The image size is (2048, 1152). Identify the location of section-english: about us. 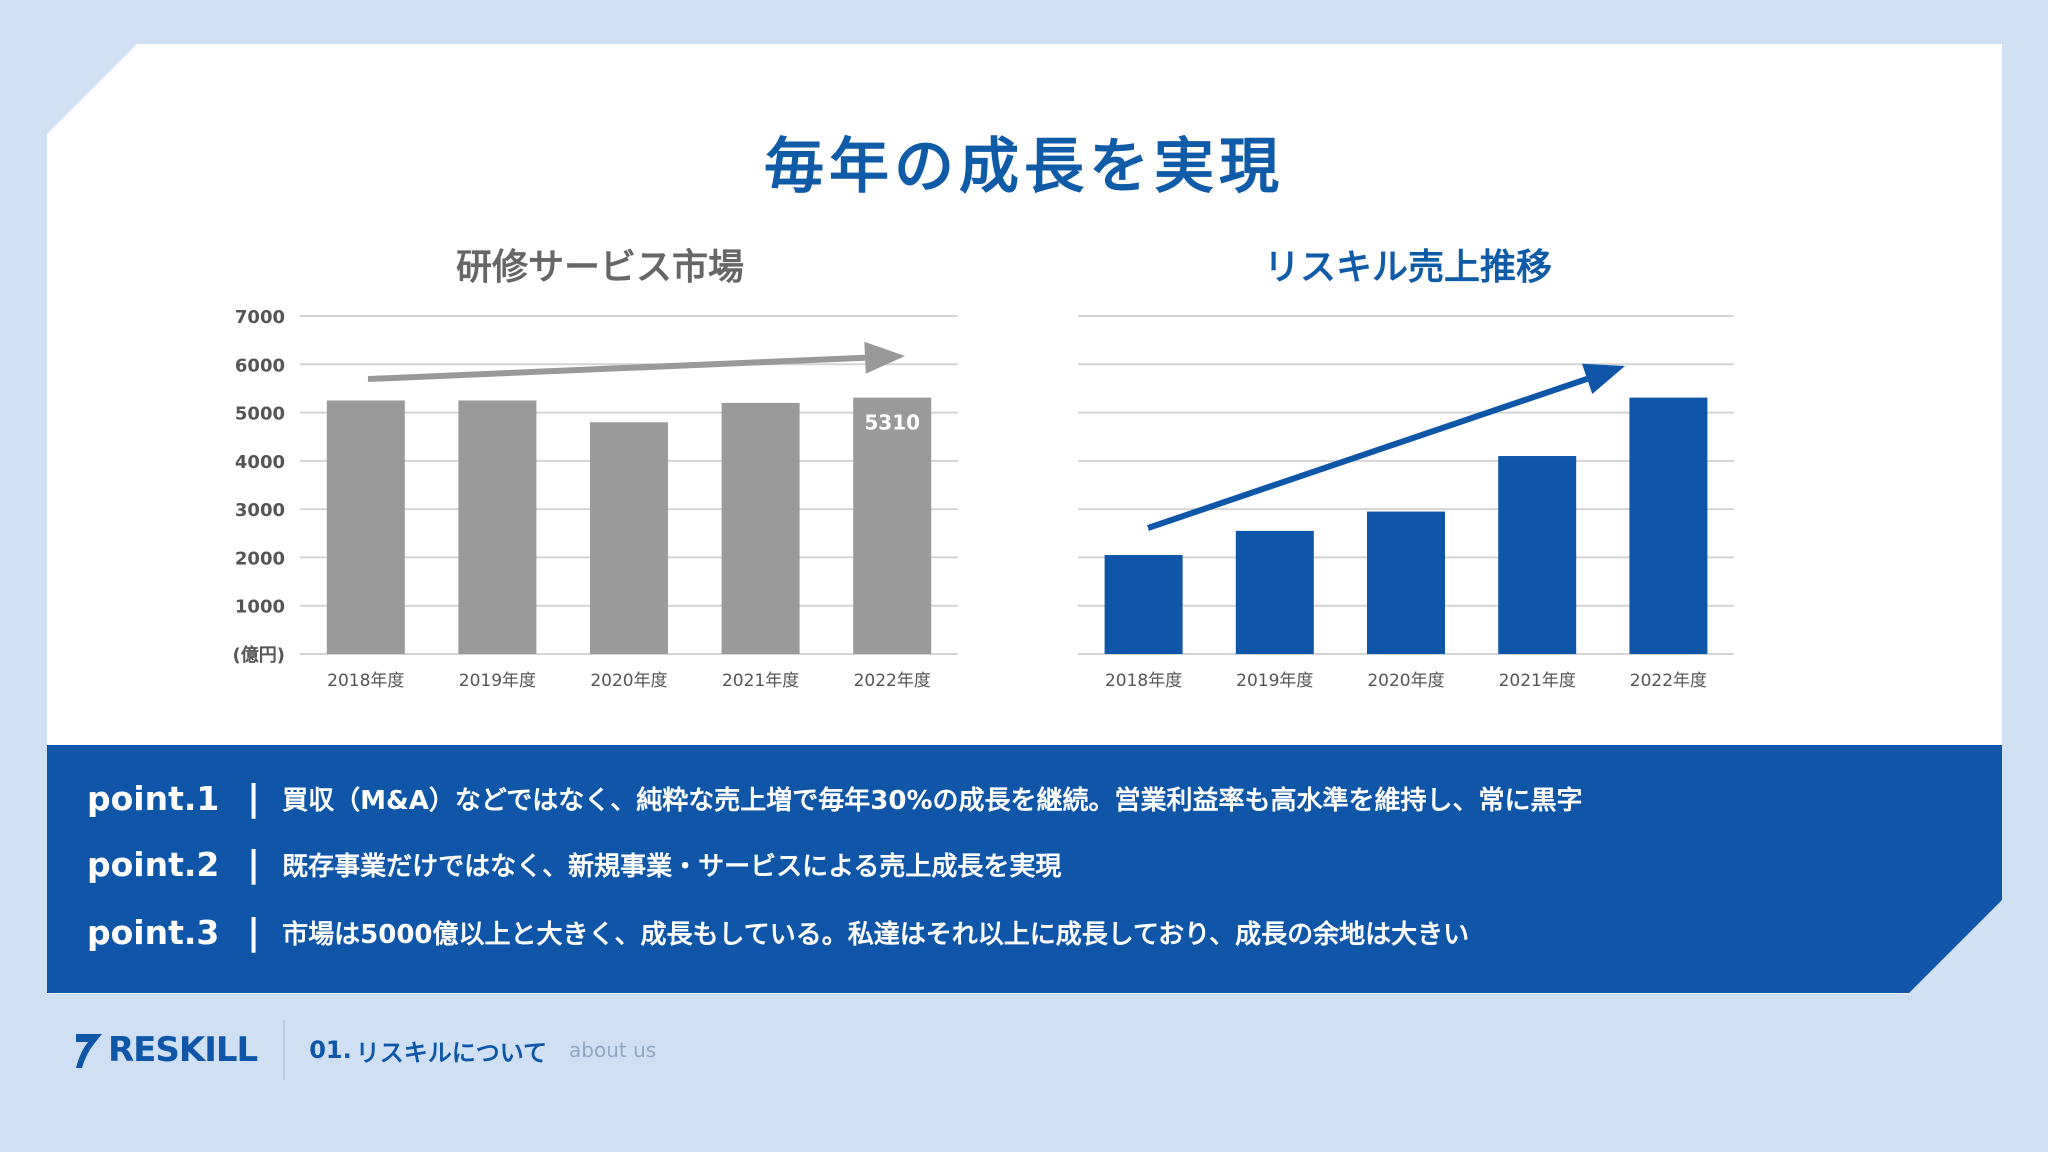
(613, 1050).